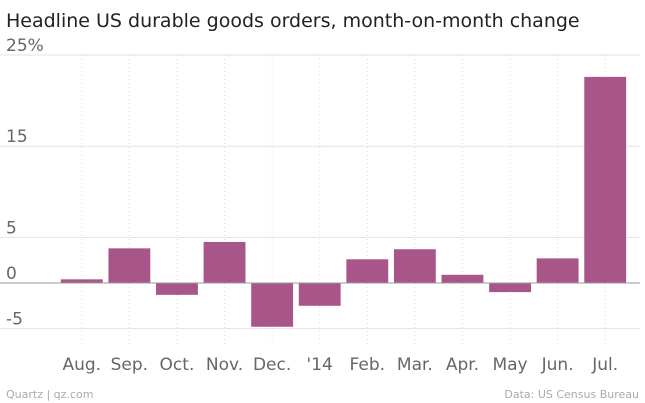 This screenshot has width=645, height=403. Describe the element at coordinates (11, 274) in the screenshot. I see `y-tick-label: 0` at that location.